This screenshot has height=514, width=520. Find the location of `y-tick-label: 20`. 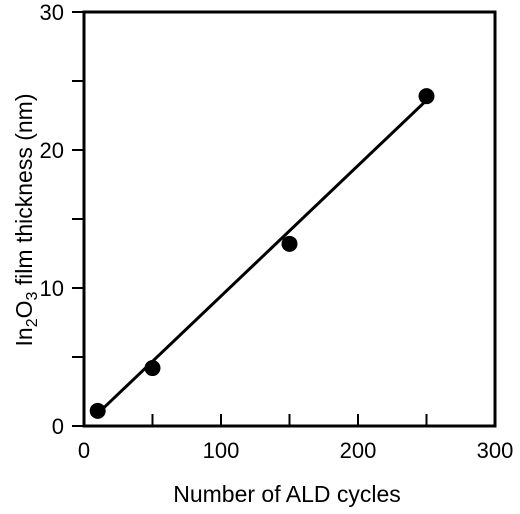

y-tick-label: 20 is located at coordinates (52, 150).